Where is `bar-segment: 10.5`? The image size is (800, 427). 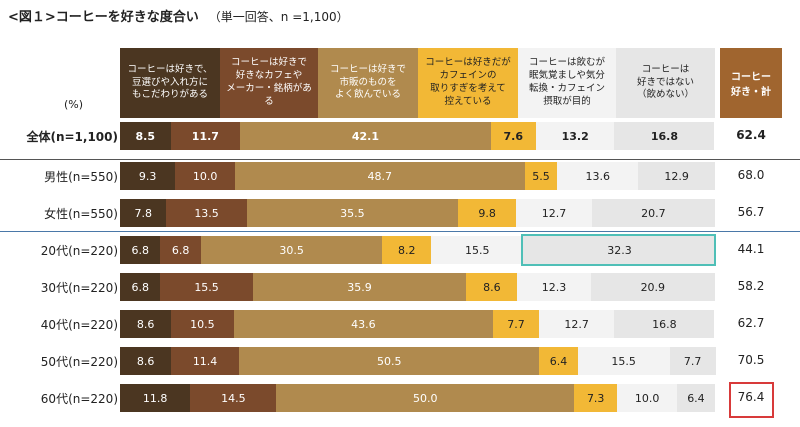
bar-segment: 10.5 is located at coordinates (202, 324).